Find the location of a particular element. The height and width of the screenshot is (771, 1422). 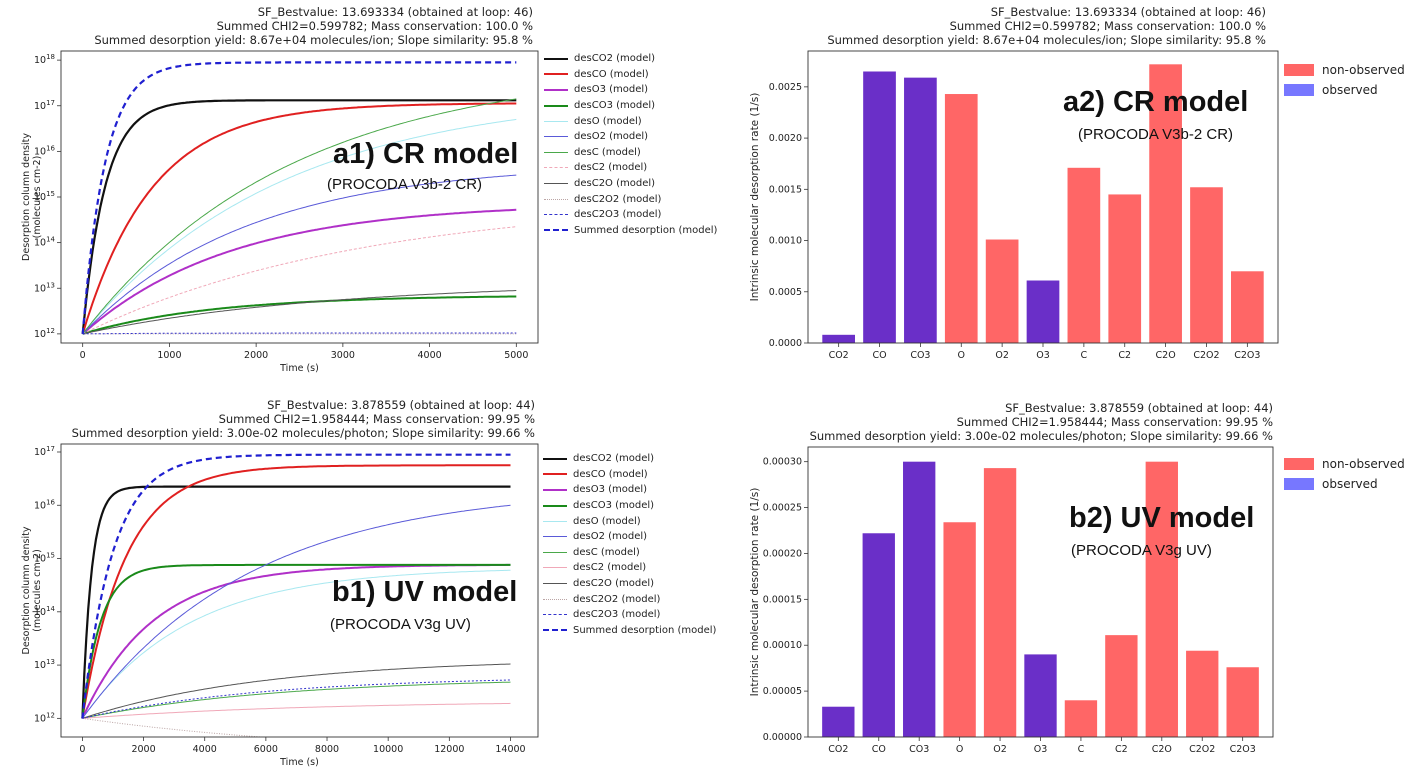

b2-ytick-label: 0.00000 is located at coordinates (782, 737).